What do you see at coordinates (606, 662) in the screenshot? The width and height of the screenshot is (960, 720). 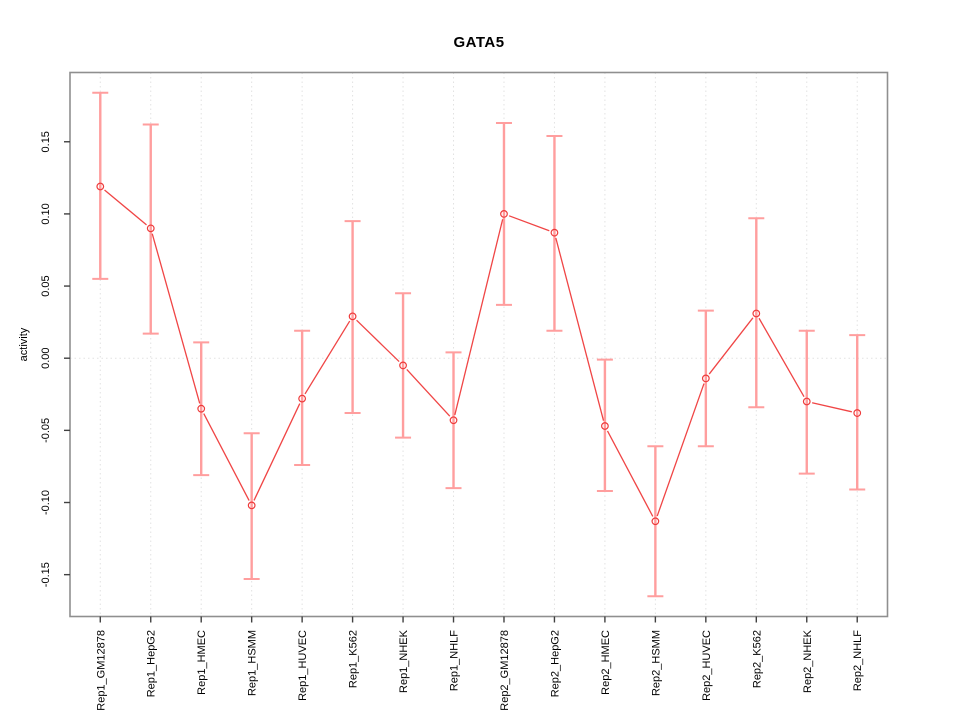 I see `x-category-label: Rep2_HMEC` at bounding box center [606, 662].